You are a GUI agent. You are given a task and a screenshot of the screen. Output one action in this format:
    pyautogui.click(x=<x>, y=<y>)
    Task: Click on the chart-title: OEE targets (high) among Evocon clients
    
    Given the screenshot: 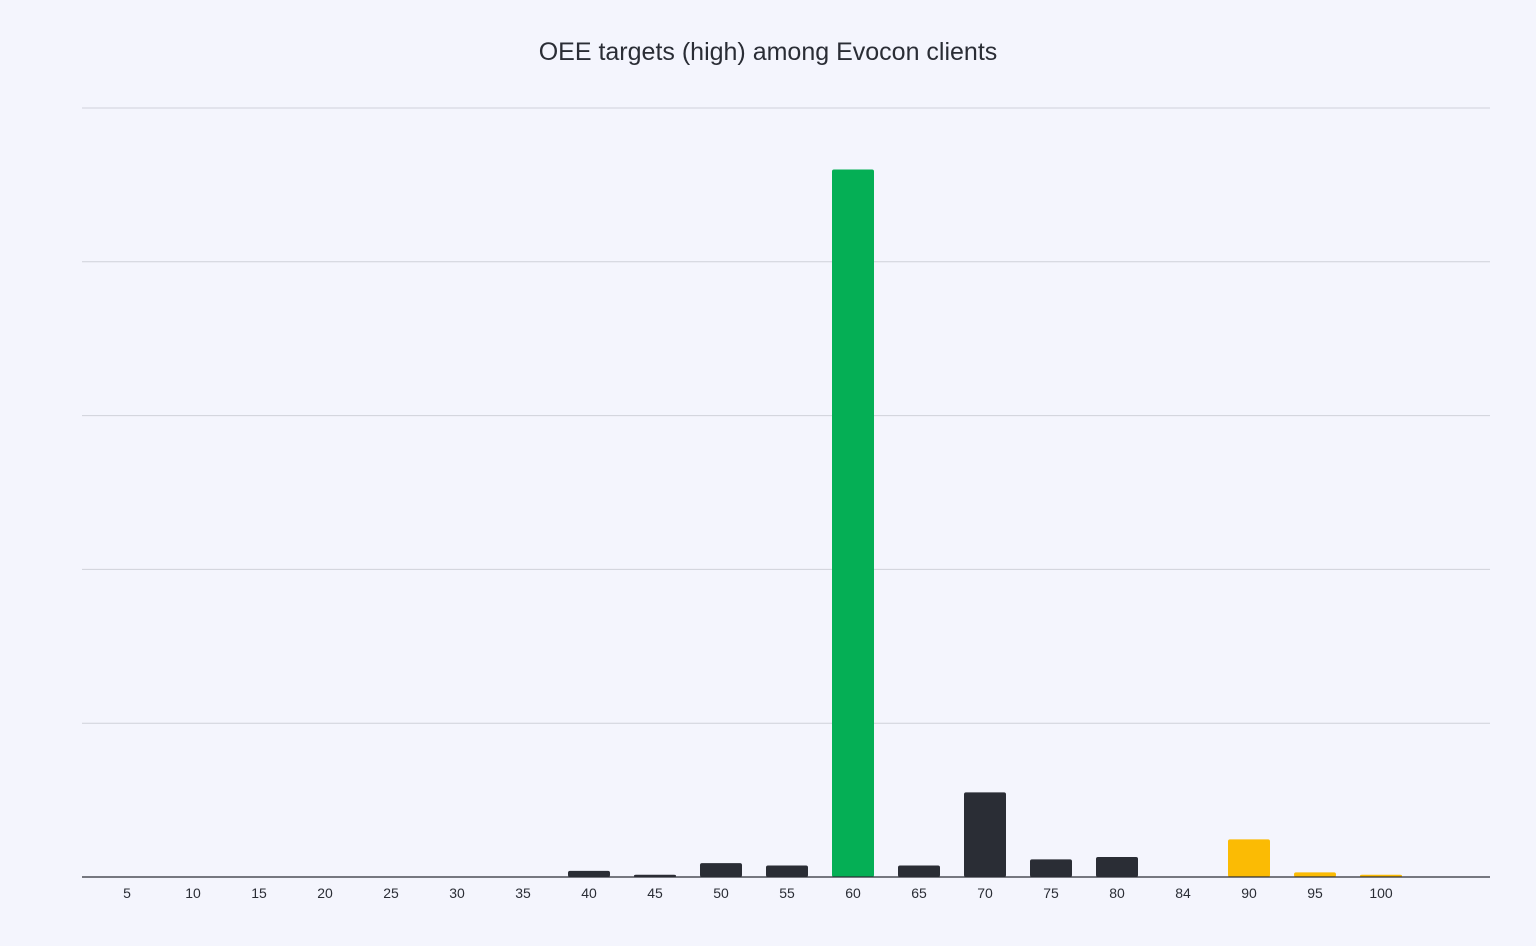 What is the action you would take?
    pyautogui.click(x=768, y=52)
    